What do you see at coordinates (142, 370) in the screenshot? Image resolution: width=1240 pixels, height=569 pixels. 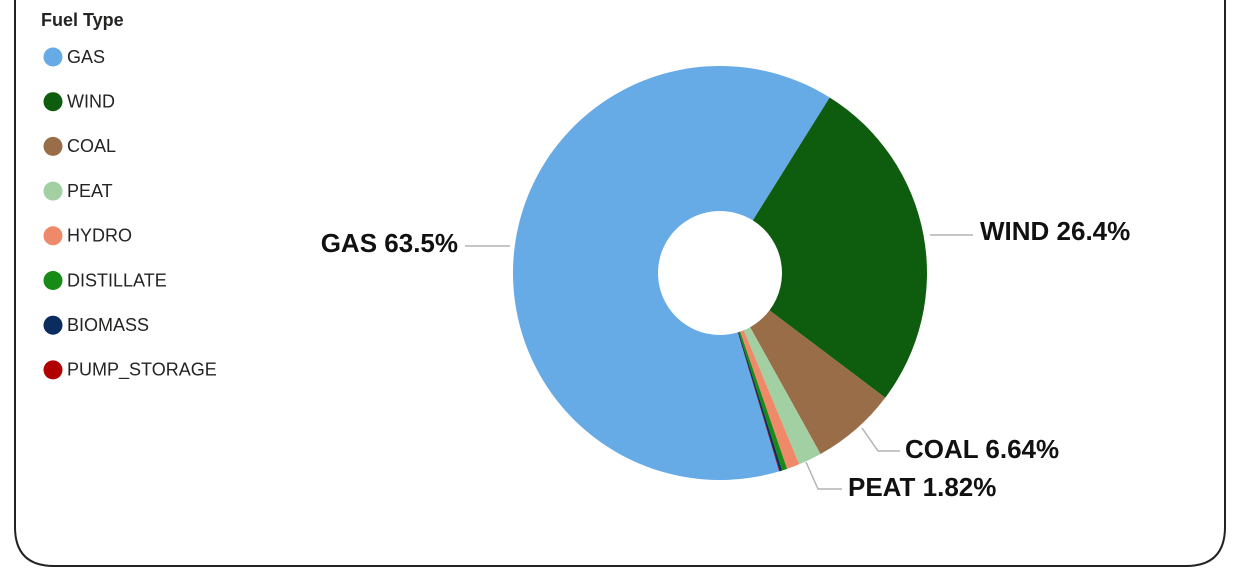 I see `legend-label: PUMP_STORAGE` at bounding box center [142, 370].